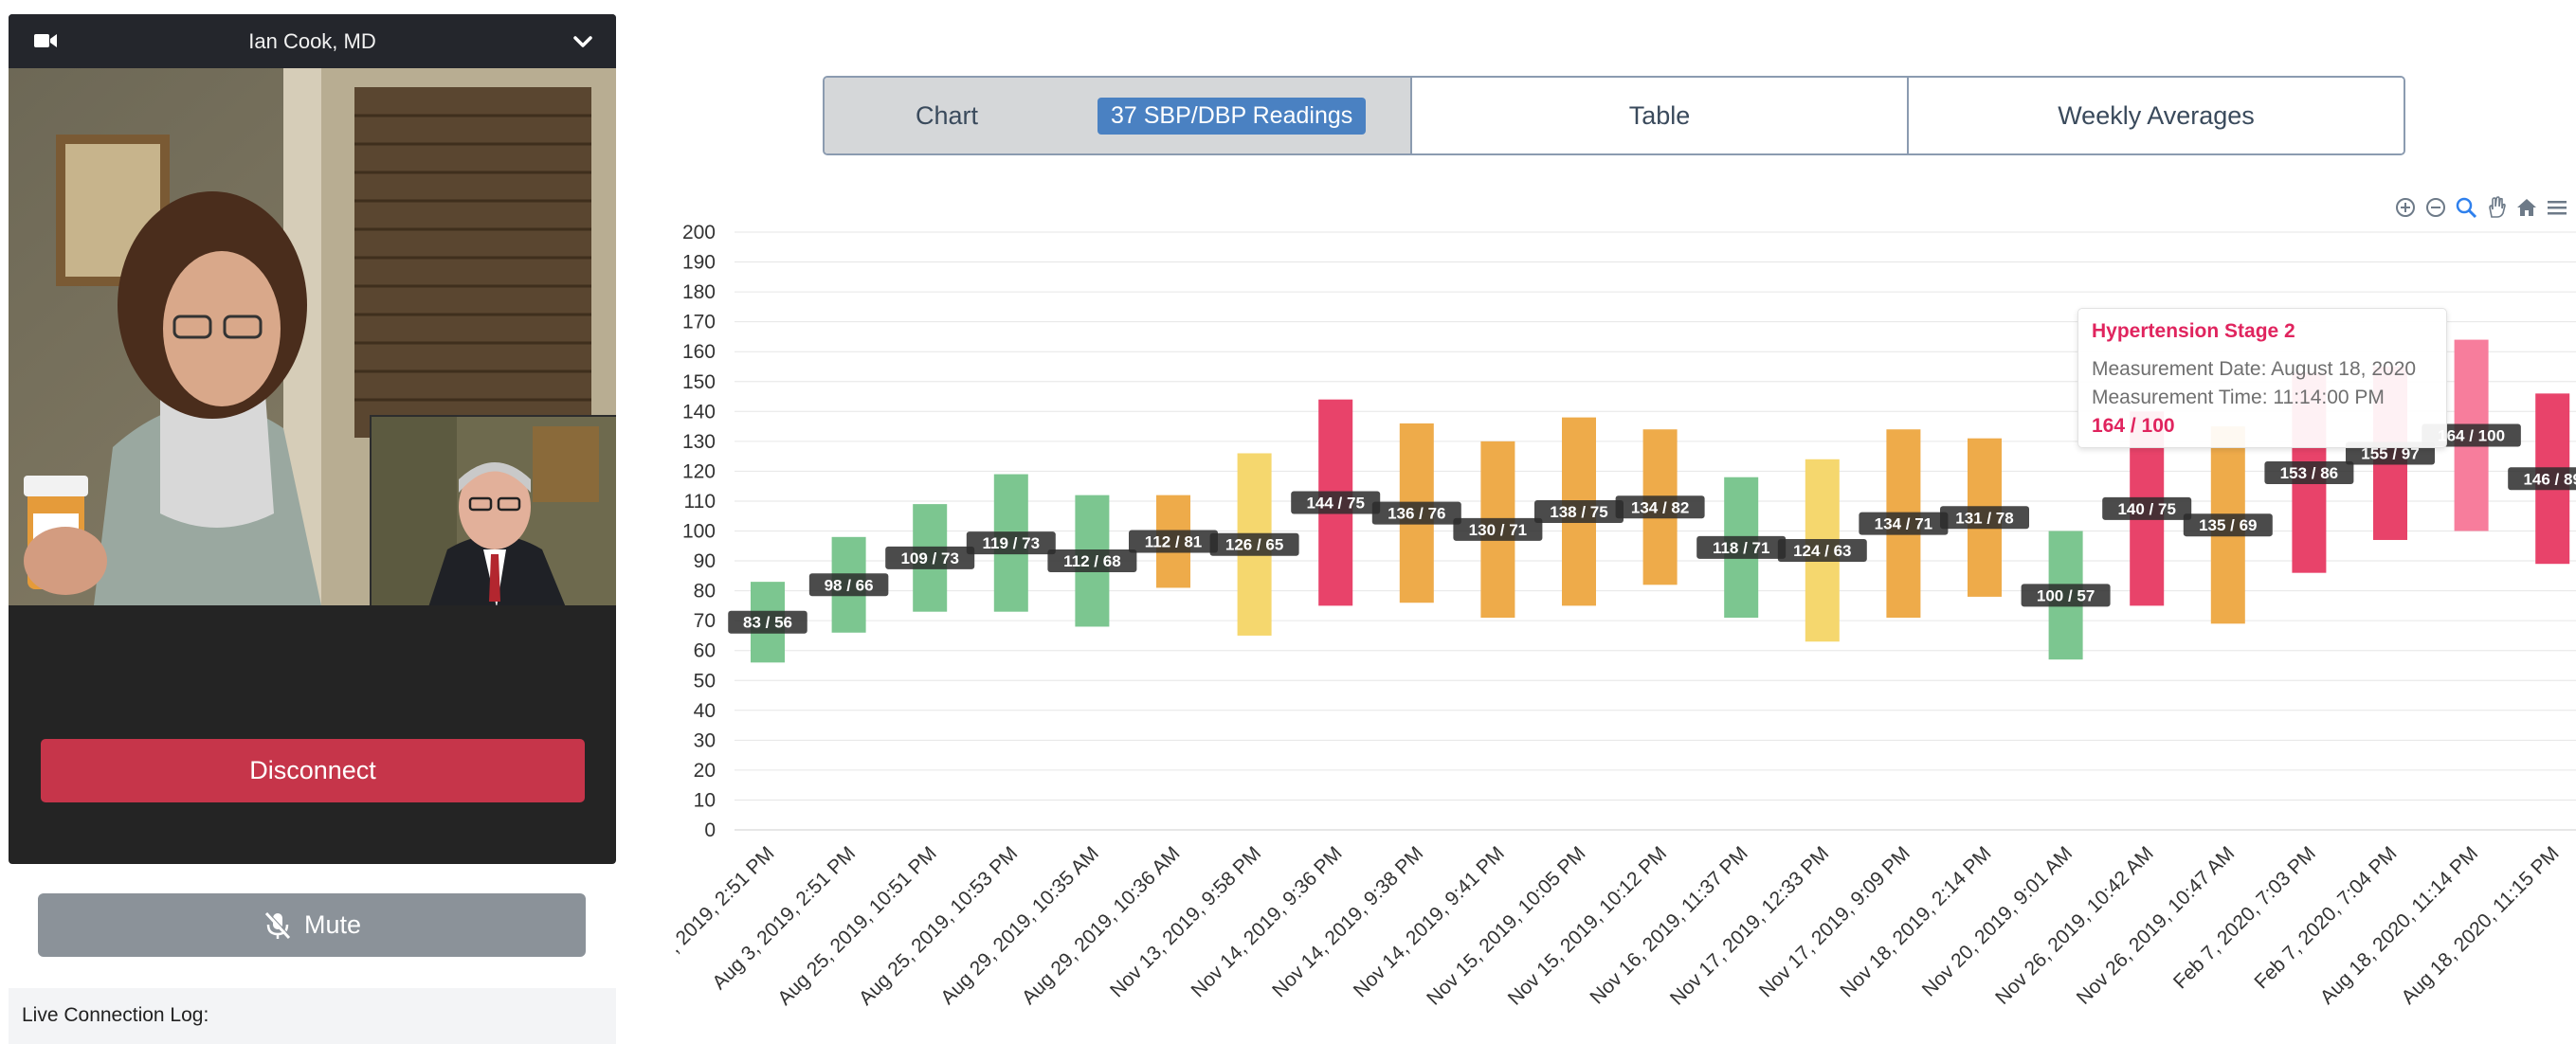 Image resolution: width=2576 pixels, height=1044 pixels. What do you see at coordinates (2435, 207) in the screenshot?
I see `zoom-out-icon` at bounding box center [2435, 207].